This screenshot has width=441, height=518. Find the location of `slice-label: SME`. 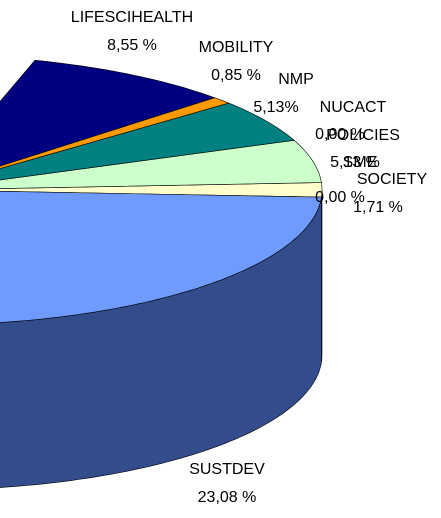

slice-label: SME is located at coordinates (360, 162).